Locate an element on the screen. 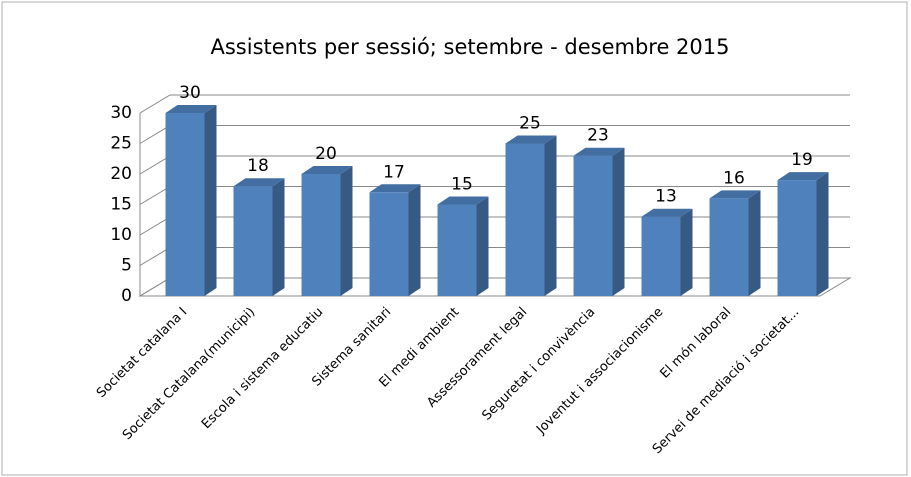 This screenshot has width=911, height=477. data-label: 17 is located at coordinates (394, 172).